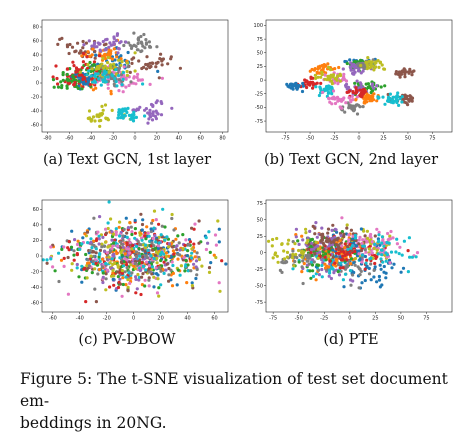 Image resolution: width=474 pixels, height=434 pixels. What do you see at coordinates (214, 319) in the screenshot?
I see `x-tick-label: 60` at bounding box center [214, 319].